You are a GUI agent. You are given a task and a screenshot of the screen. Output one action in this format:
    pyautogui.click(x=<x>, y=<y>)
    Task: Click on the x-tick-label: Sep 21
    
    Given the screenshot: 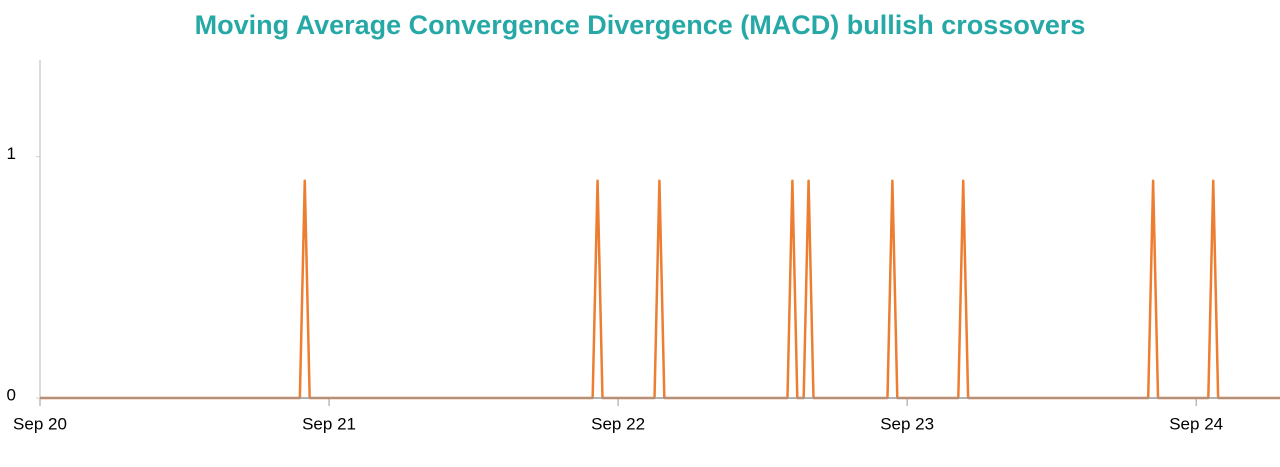 What is the action you would take?
    pyautogui.click(x=329, y=423)
    